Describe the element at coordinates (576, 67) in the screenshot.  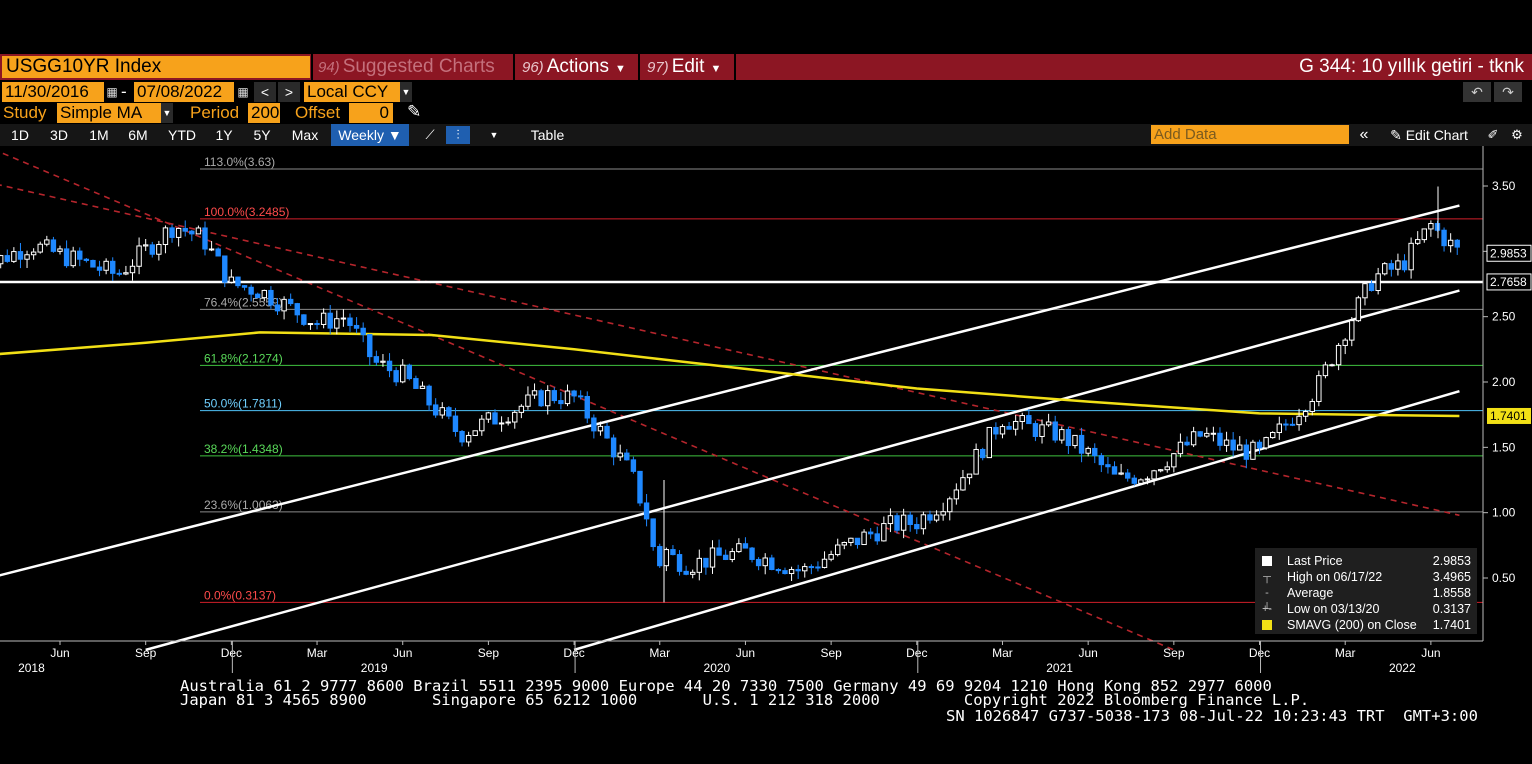
I see `actions-menu: 96) Actions ▼` at that location.